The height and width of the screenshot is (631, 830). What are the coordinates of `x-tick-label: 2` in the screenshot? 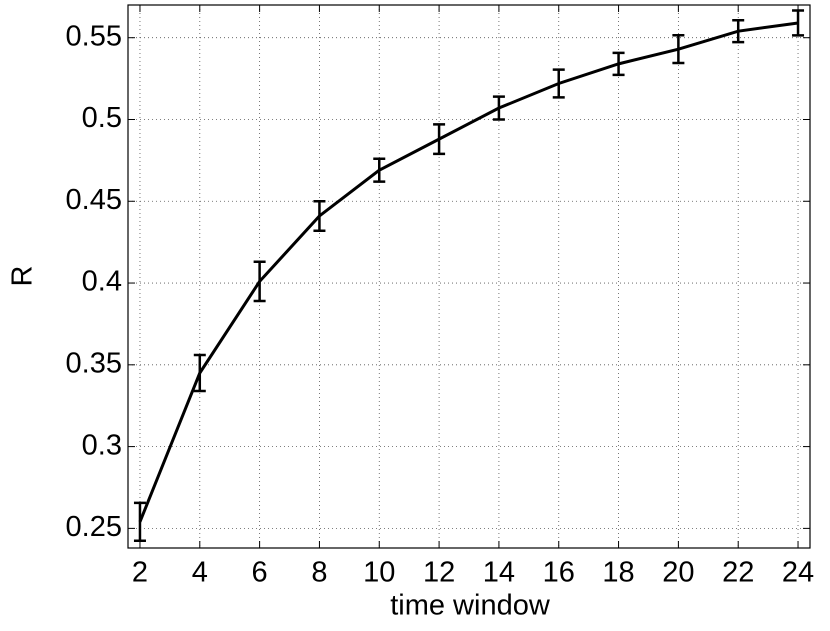 It's located at (140, 573).